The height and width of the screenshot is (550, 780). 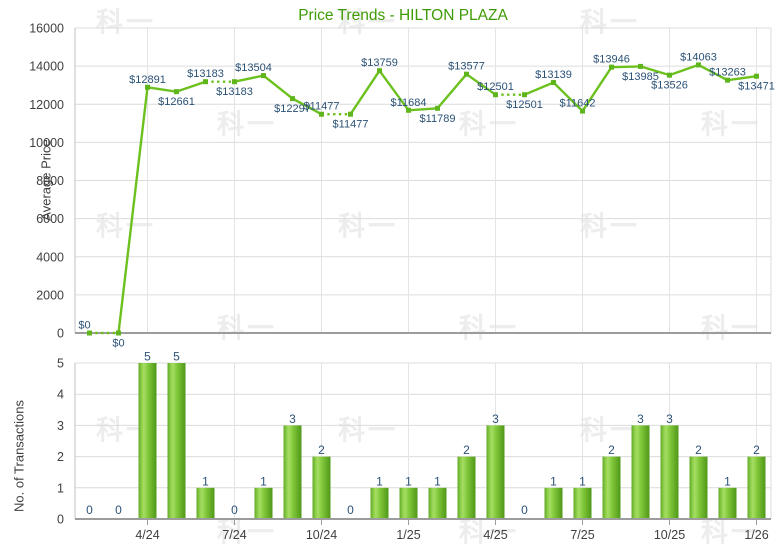 I want to click on x-tick-label: 10/24, so click(x=321, y=535).